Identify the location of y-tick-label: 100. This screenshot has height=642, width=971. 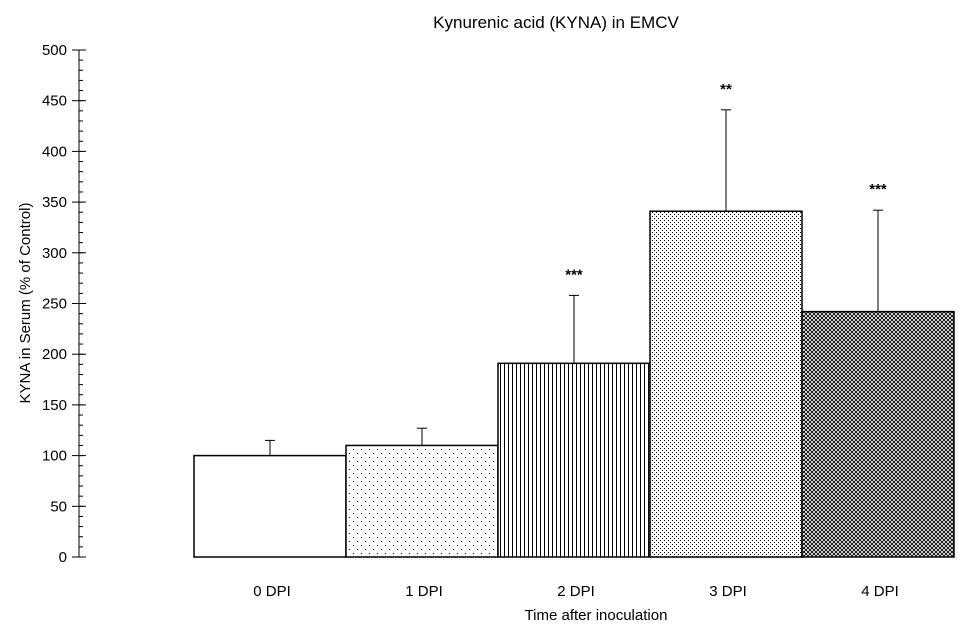
(54, 456).